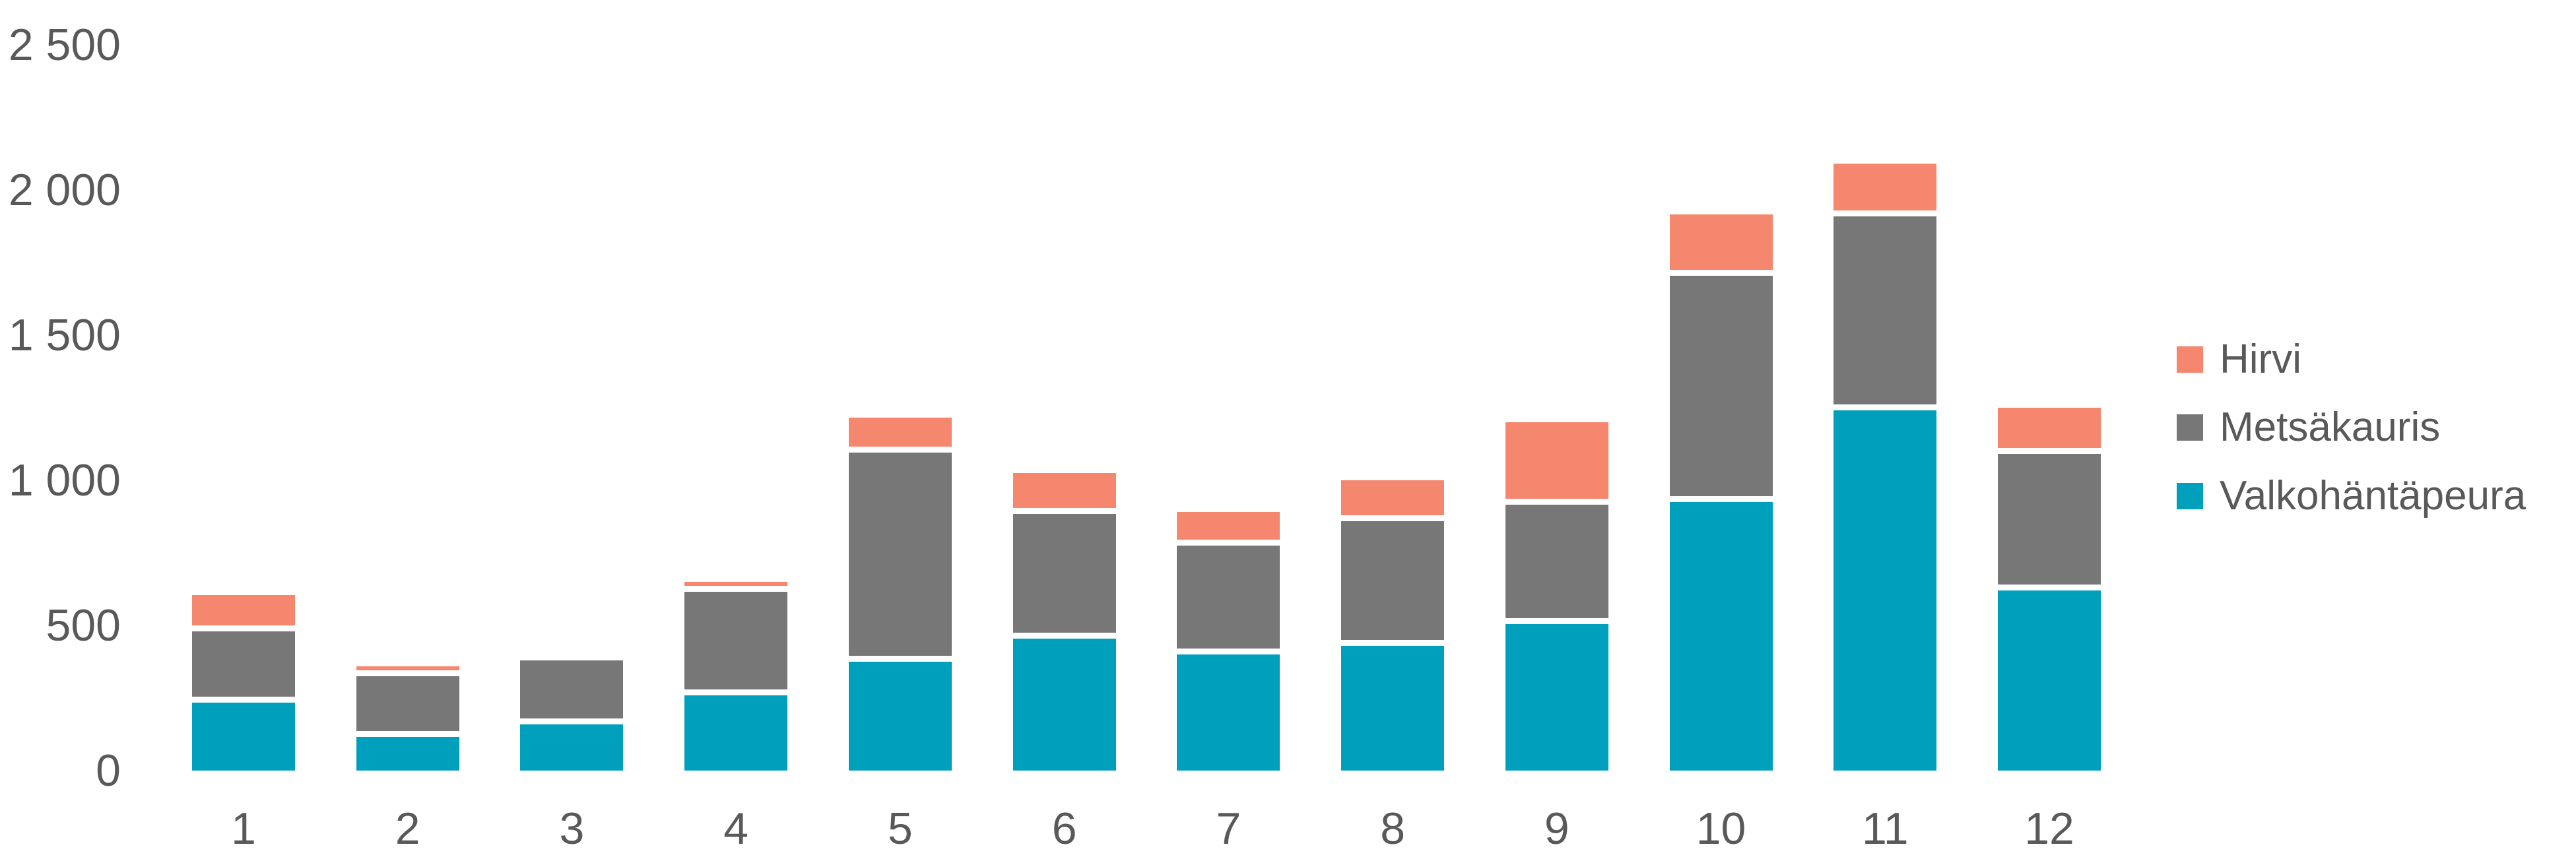  Describe the element at coordinates (2330, 427) in the screenshot. I see `legend-label: Metsäkauris` at that location.